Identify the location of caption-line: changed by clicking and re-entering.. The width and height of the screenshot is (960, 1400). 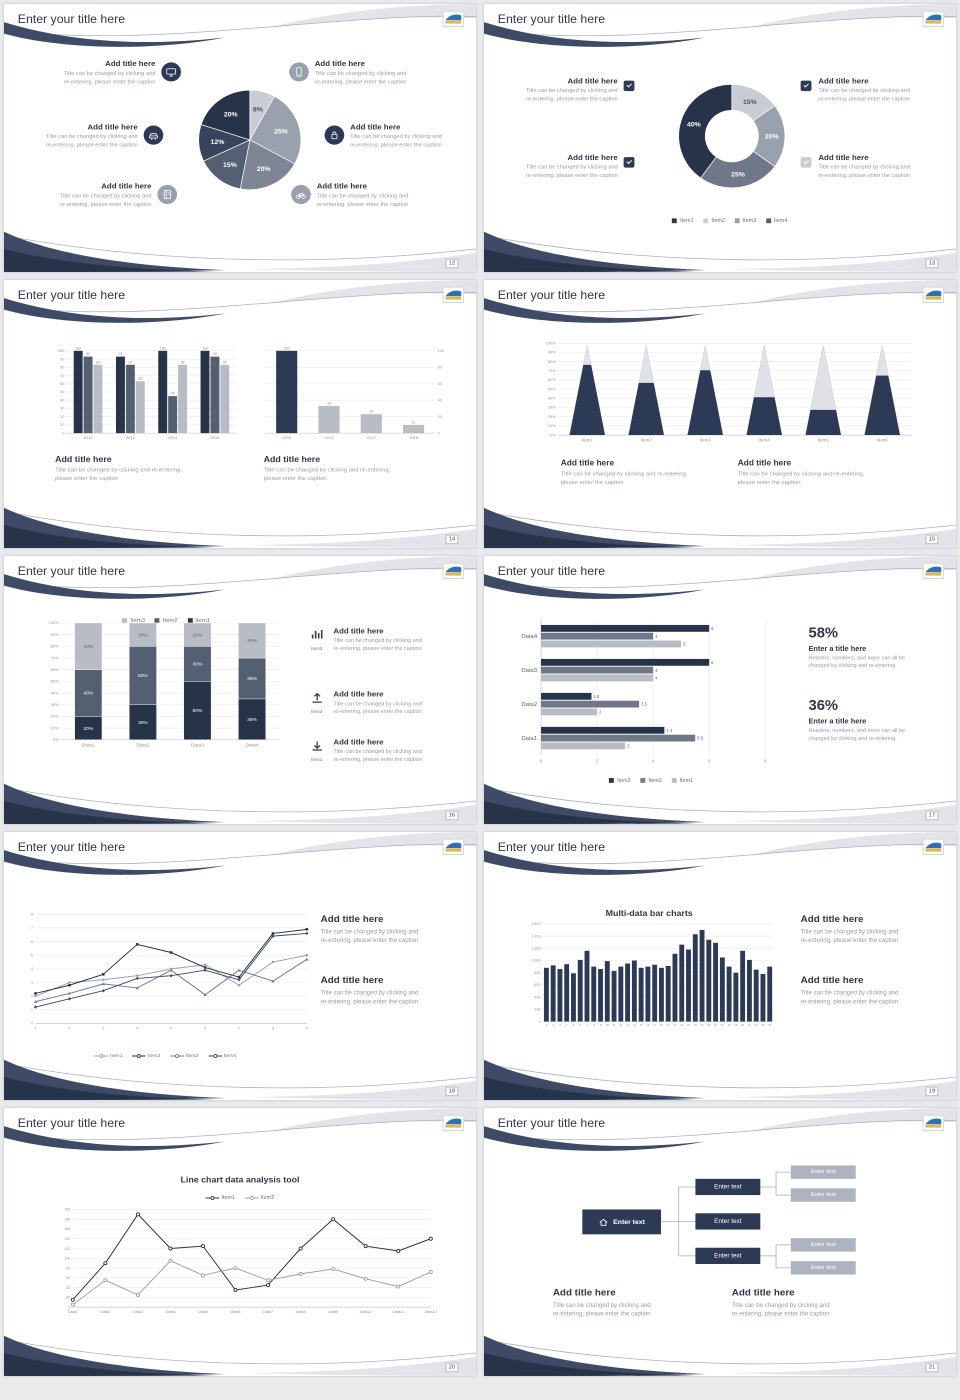
(852, 666).